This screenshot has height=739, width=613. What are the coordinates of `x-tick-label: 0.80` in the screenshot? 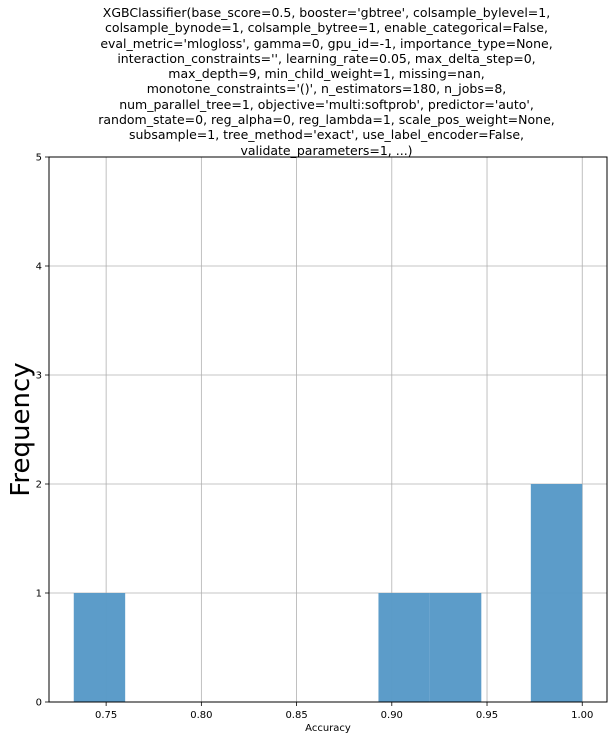 It's located at (201, 715).